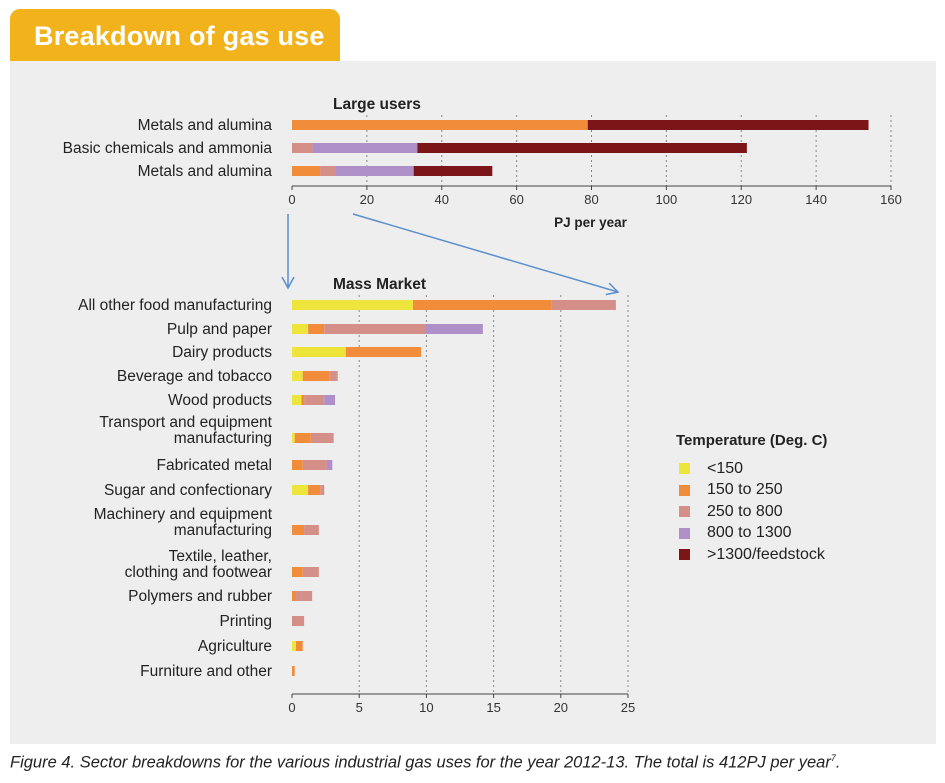  What do you see at coordinates (198, 564) in the screenshot?
I see `category-label: Textile, leather, clothing and footwear` at bounding box center [198, 564].